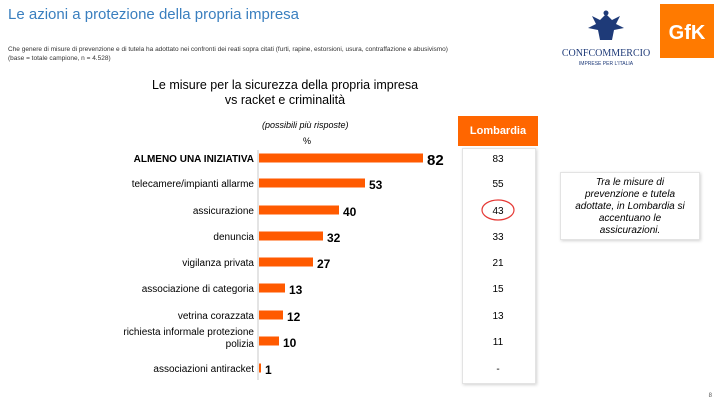  Describe the element at coordinates (59, 58) in the screenshot. I see `sample-base: (base = totale campione, n = 4.528)` at that location.